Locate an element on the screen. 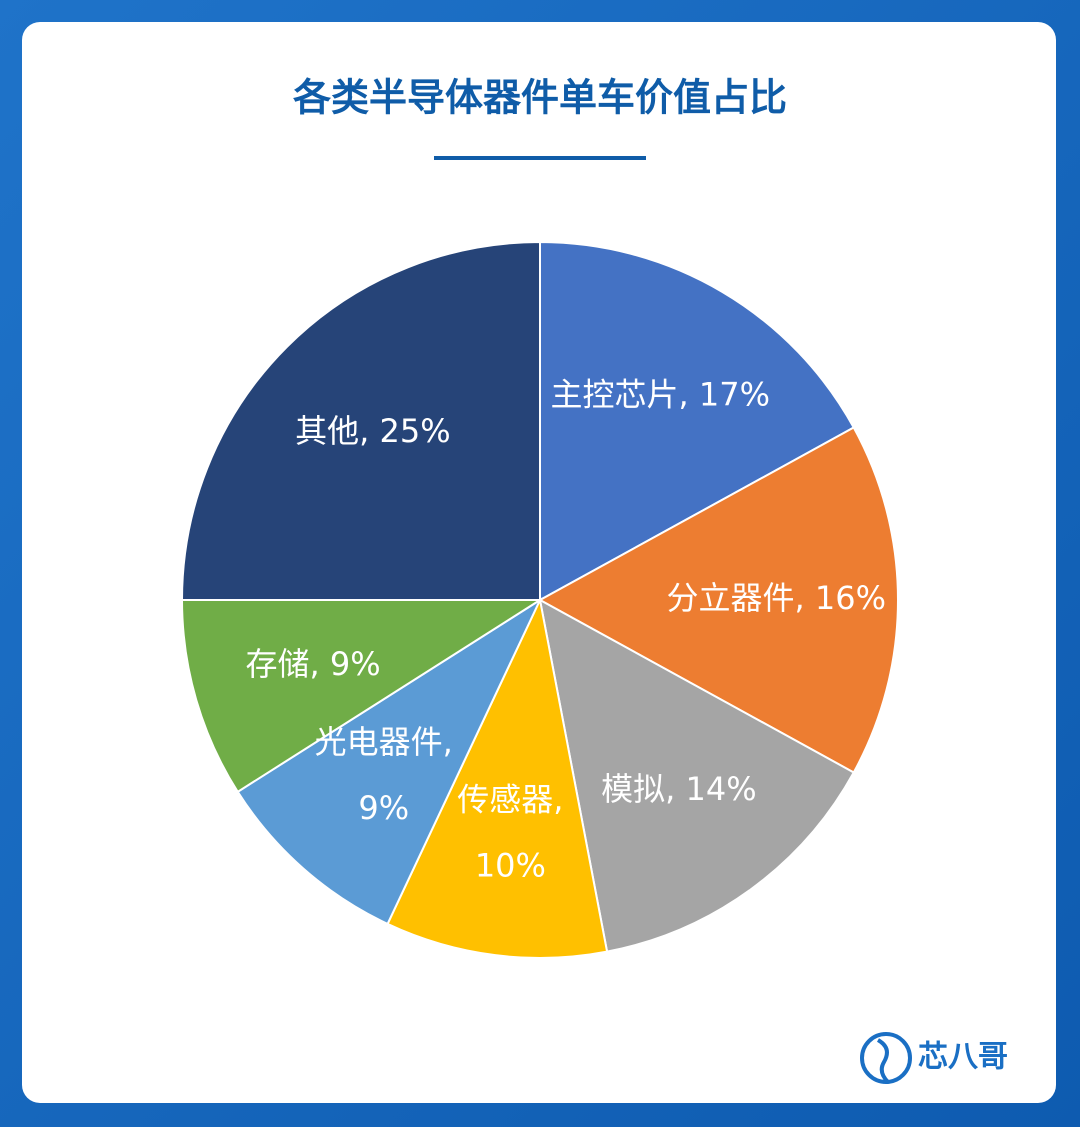 The width and height of the screenshot is (1080, 1127). data-label: 光电器件, is located at coordinates (384, 742).